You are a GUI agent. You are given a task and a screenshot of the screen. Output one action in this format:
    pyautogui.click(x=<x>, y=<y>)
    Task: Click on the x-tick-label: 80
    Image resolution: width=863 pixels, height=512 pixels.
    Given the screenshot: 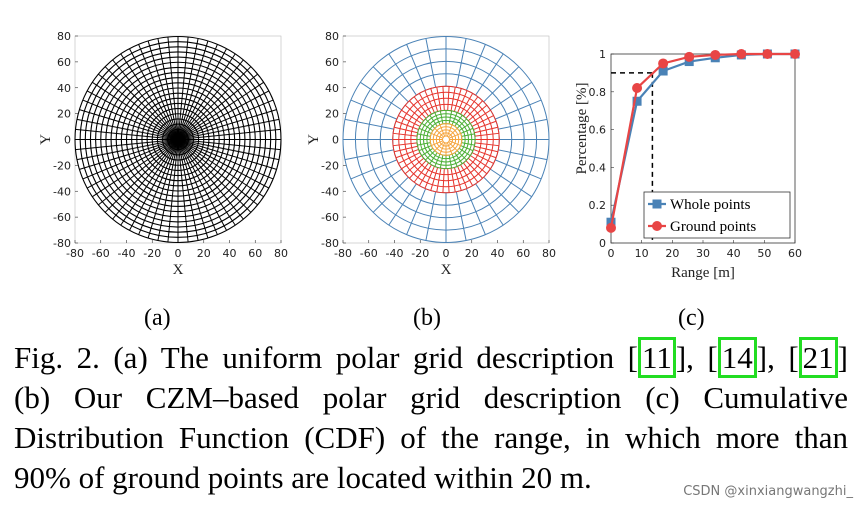 What is the action you would take?
    pyautogui.click(x=549, y=253)
    